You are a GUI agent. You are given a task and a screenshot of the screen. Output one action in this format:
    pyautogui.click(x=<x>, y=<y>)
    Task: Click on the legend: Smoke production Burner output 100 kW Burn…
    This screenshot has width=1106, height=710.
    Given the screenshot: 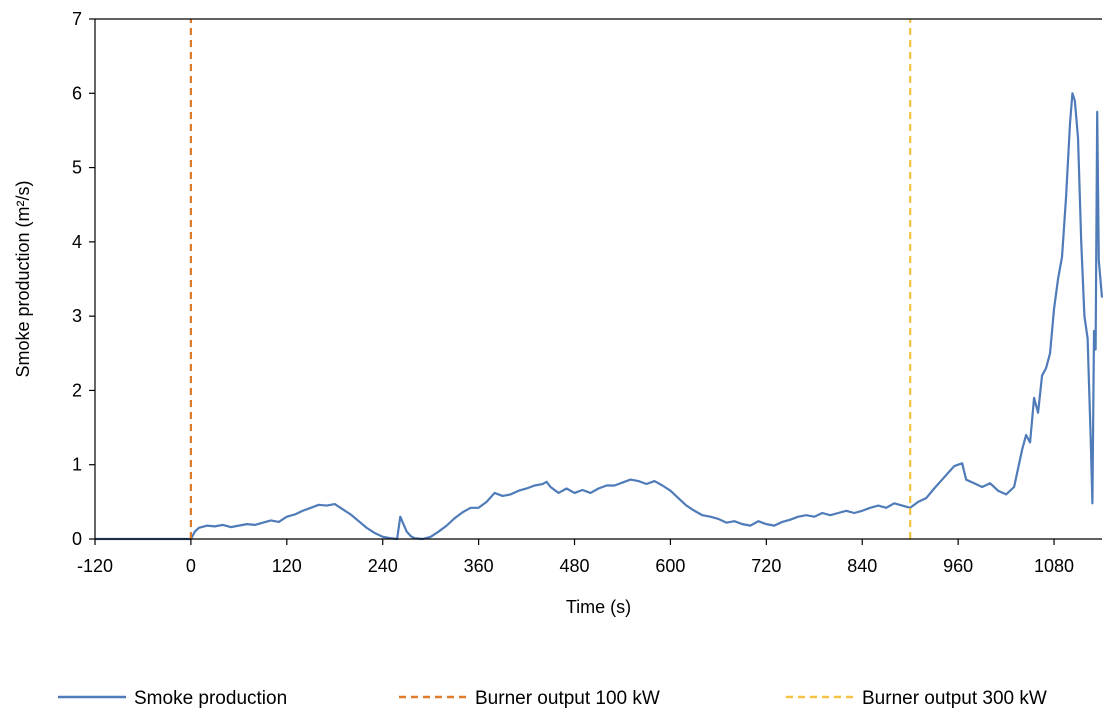 What is the action you would take?
    pyautogui.click(x=552, y=698)
    